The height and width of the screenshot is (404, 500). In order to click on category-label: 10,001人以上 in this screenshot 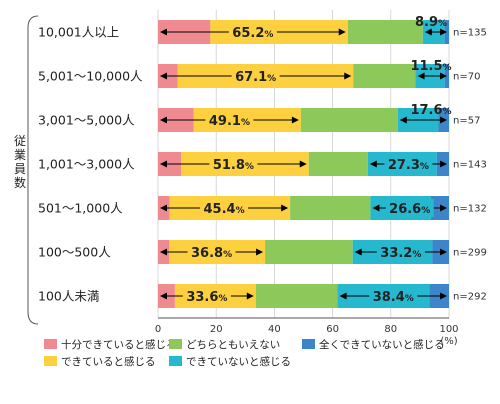, I will do `click(78, 32)`.